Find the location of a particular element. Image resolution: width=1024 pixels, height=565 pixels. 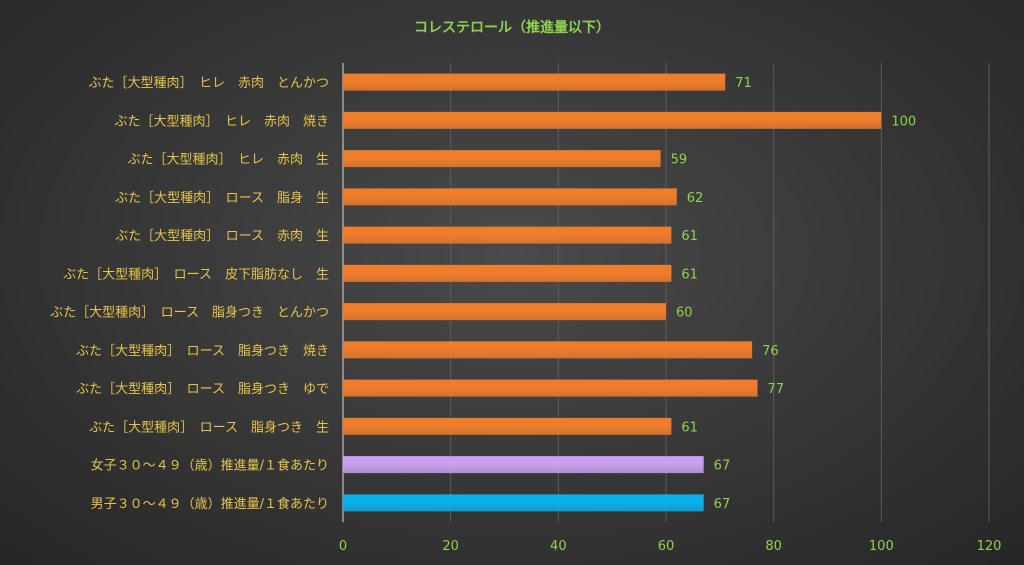

x-tick-label-0: 0 is located at coordinates (343, 546).